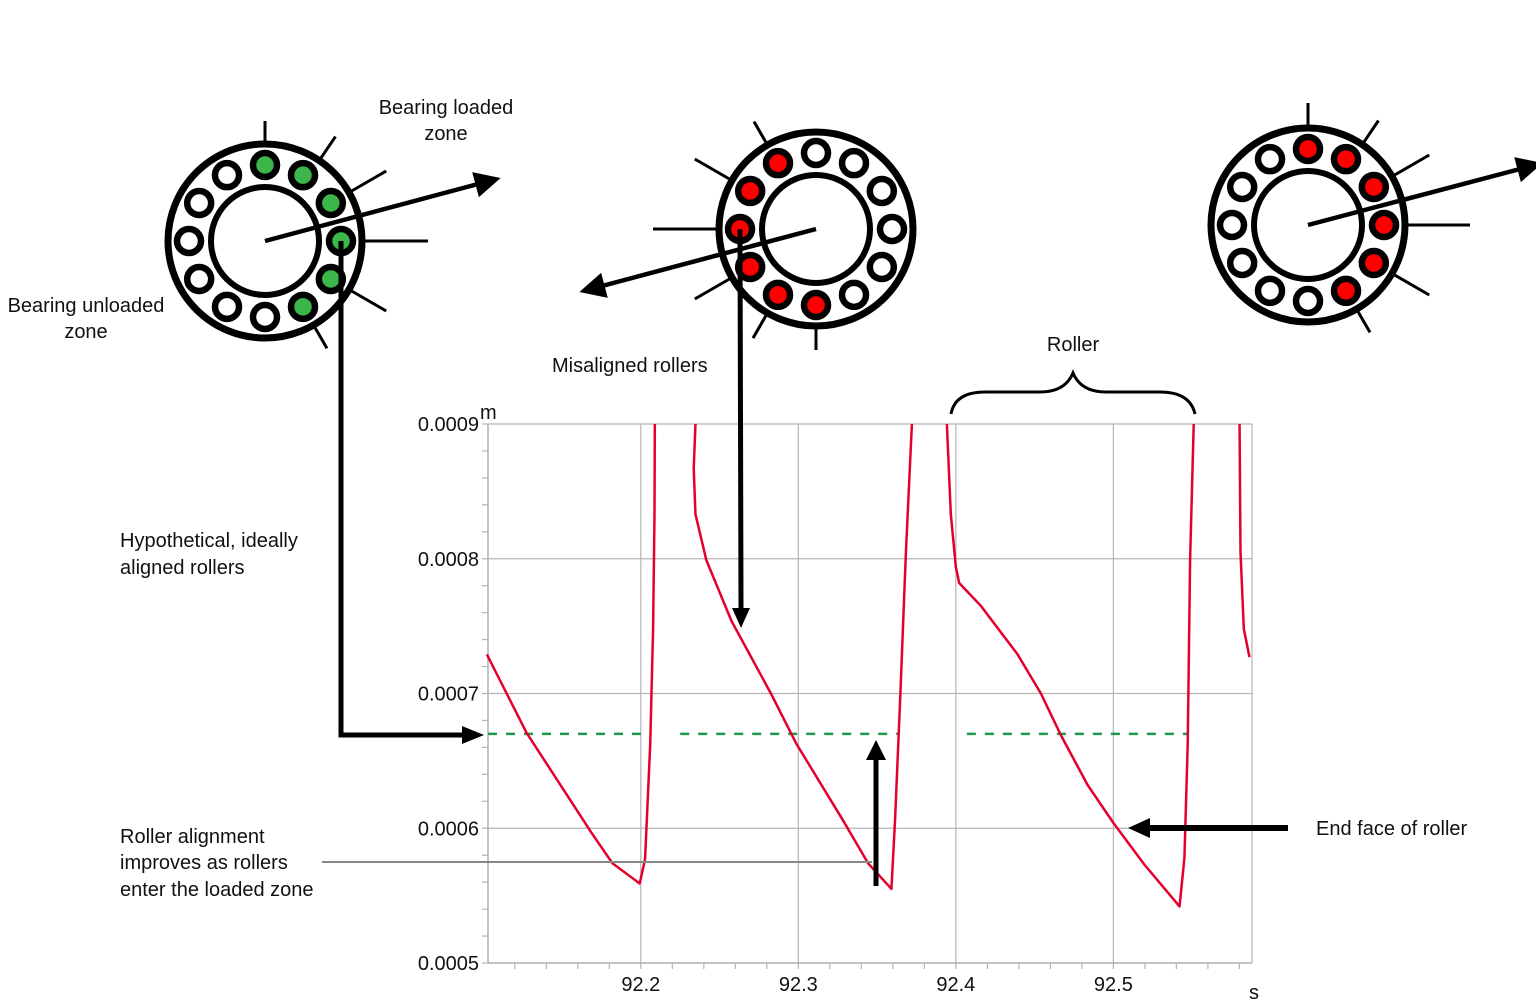 The image size is (1536, 1000). Describe the element at coordinates (85, 332) in the screenshot. I see `bearing-unloaded-zone-label: zone` at that location.